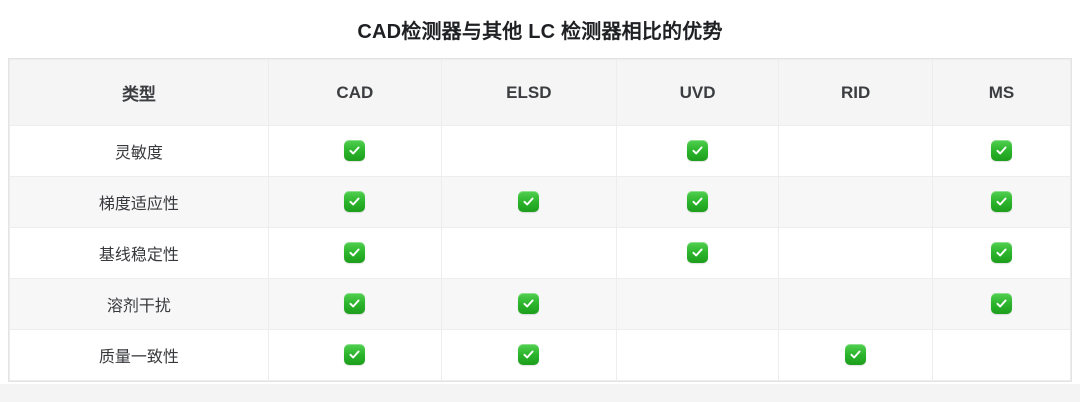 The width and height of the screenshot is (1080, 402). Describe the element at coordinates (697, 92) in the screenshot. I see `col-header-uvd: UVD` at that location.